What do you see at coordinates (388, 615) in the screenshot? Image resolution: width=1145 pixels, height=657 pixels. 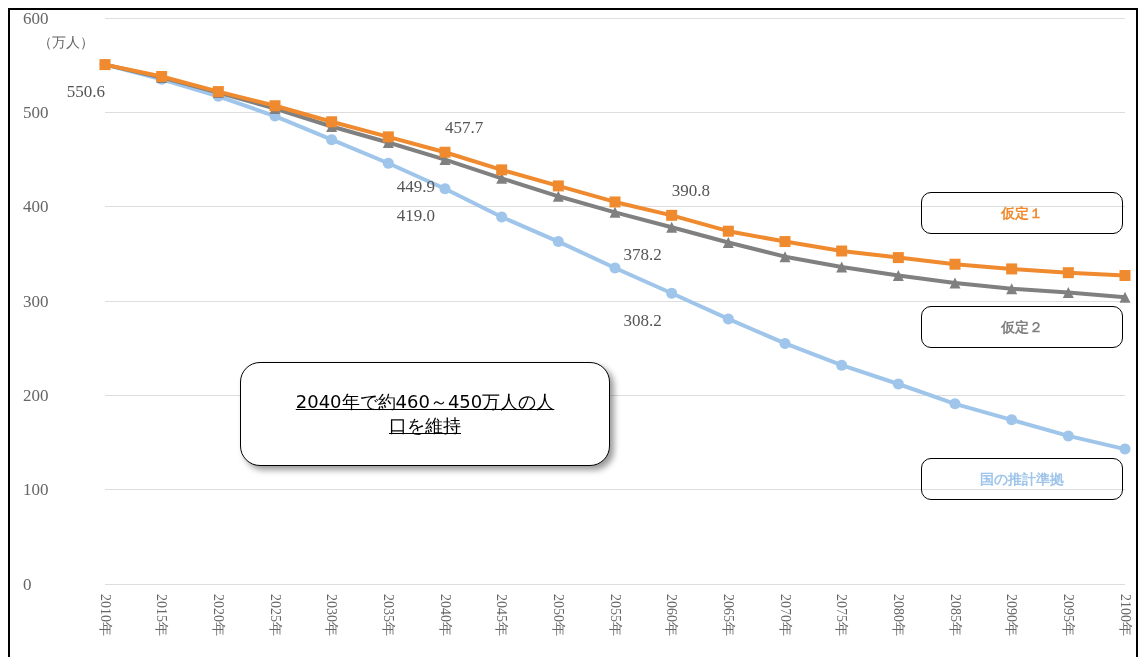 I see `x-tick-label: 2035年` at bounding box center [388, 615].